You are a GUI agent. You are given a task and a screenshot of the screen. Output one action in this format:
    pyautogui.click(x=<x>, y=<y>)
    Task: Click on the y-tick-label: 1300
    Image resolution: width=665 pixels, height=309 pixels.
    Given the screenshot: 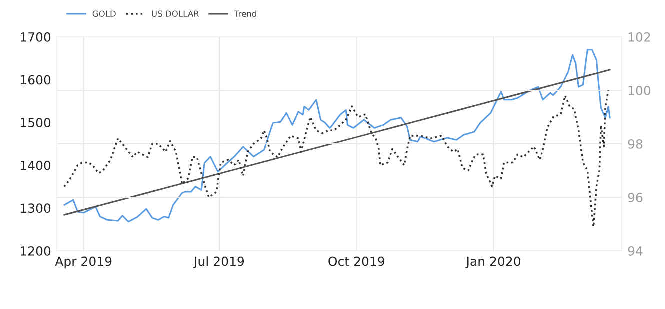 What is the action you would take?
    pyautogui.click(x=36, y=209)
    